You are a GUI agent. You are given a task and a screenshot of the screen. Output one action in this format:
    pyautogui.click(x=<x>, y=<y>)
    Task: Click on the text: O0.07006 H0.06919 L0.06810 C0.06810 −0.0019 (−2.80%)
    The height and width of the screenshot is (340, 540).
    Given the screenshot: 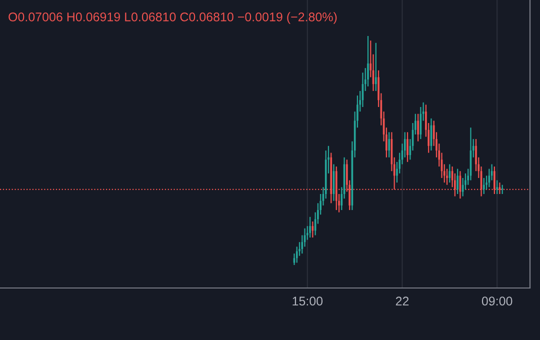 What is the action you would take?
    pyautogui.click(x=172, y=18)
    